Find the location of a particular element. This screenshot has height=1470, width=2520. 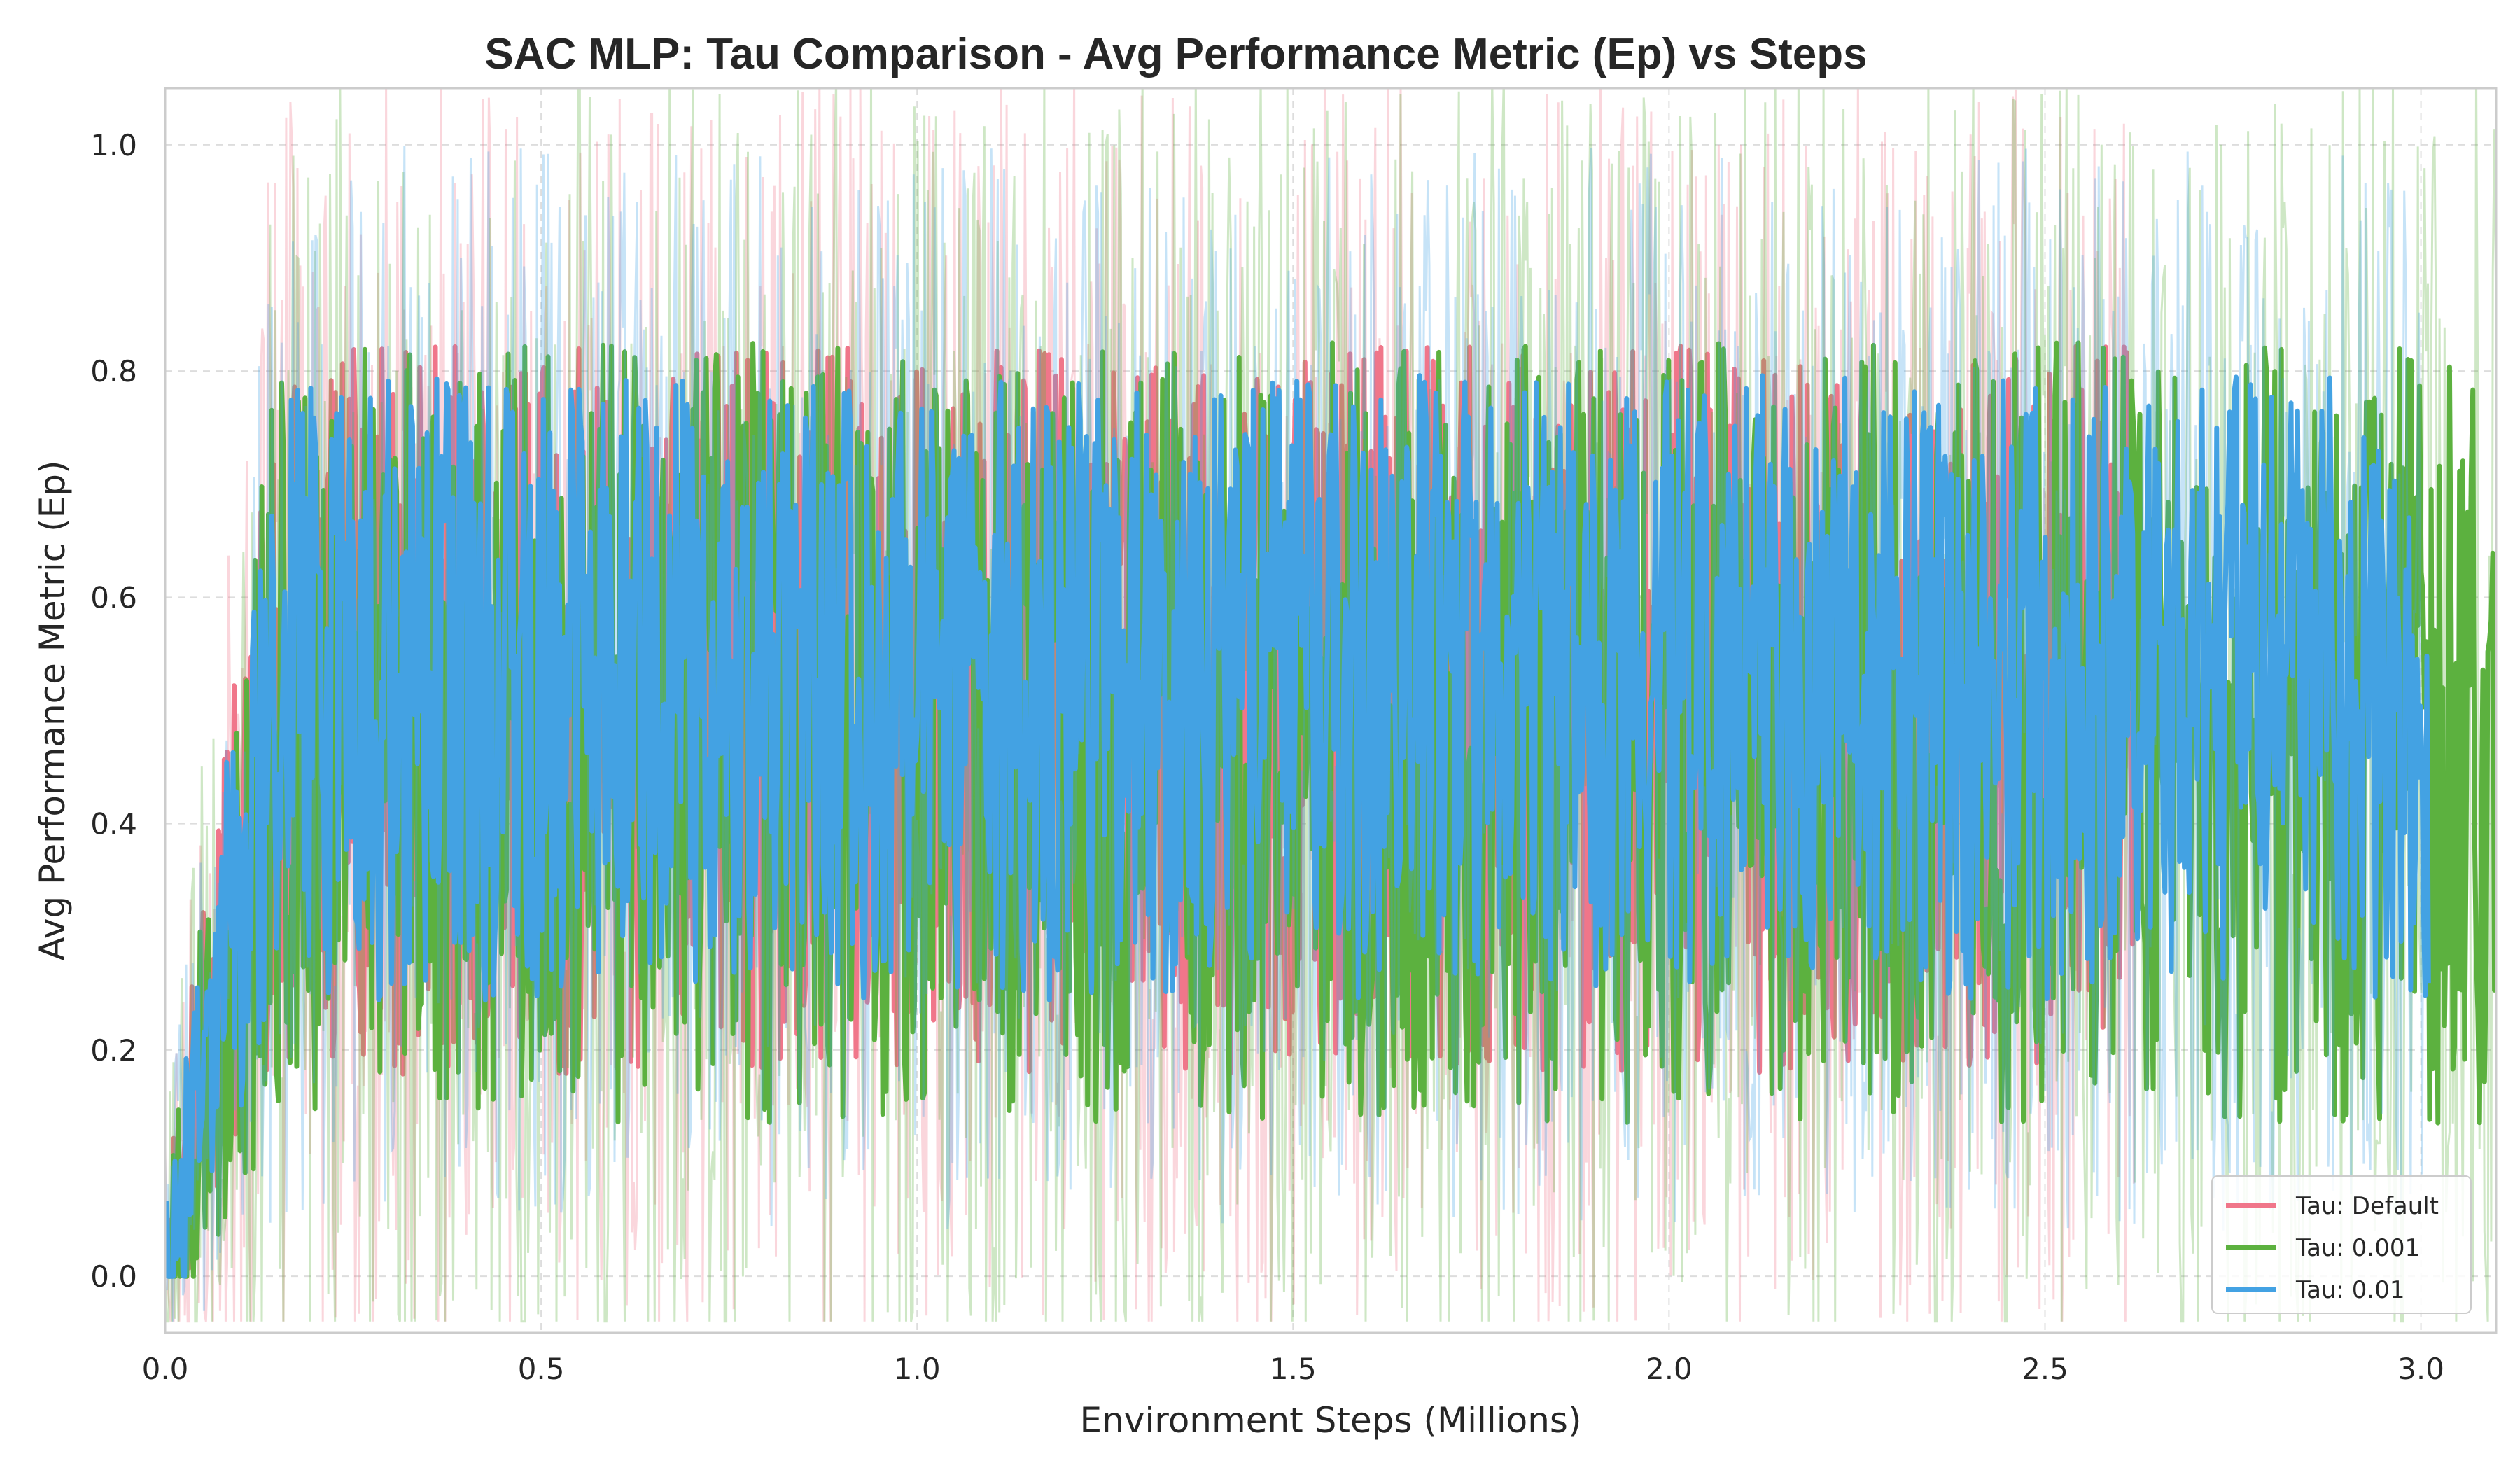

x-tick-label: 0.5 is located at coordinates (541, 1369).